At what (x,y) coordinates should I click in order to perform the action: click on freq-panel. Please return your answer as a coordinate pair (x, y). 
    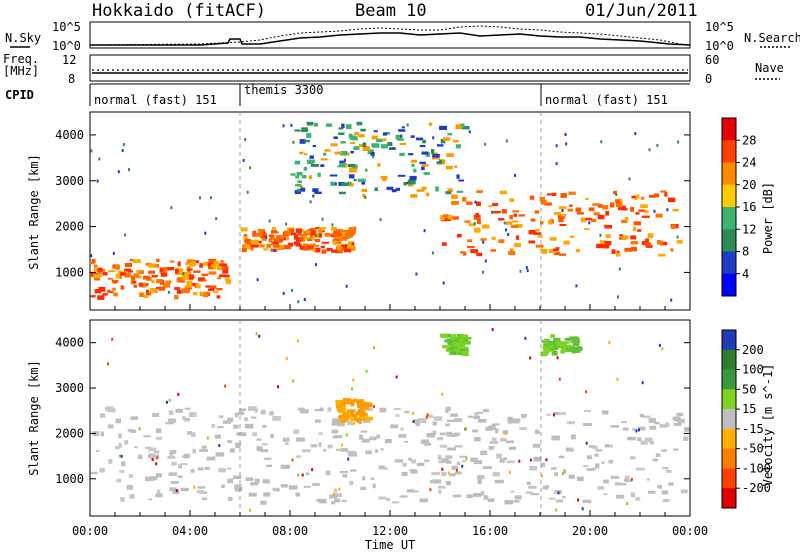
    Looking at the image, I should click on (390, 68).